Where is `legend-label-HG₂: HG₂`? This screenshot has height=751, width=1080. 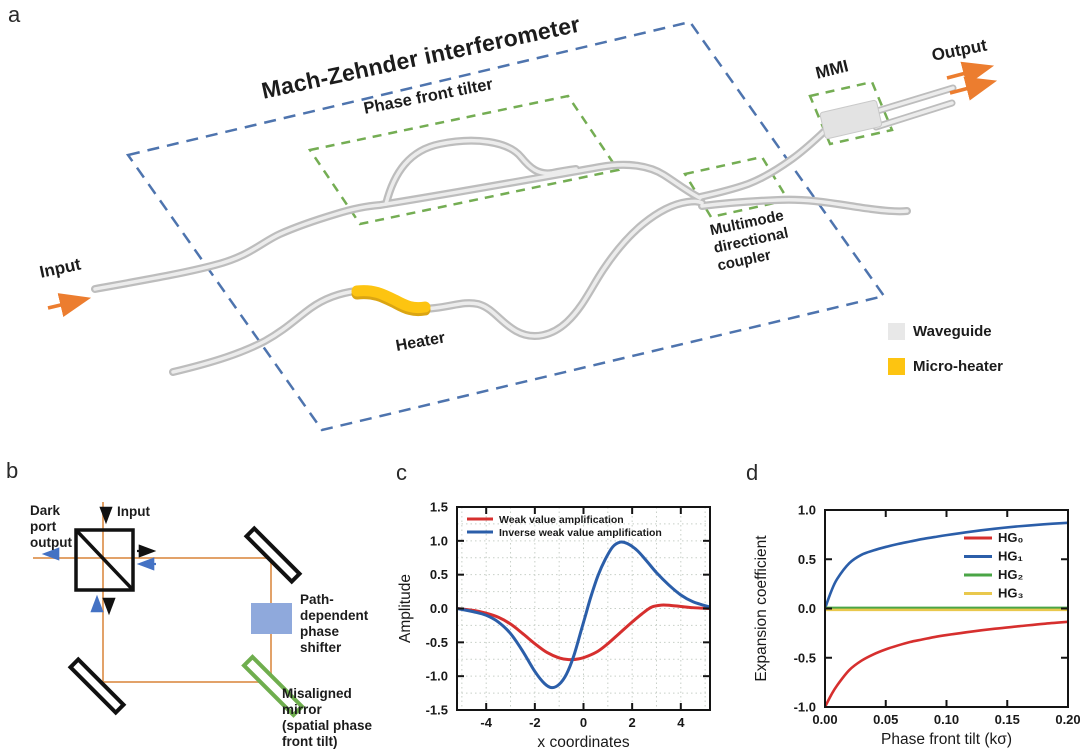 legend-label-HG₂: HG₂ is located at coordinates (1011, 574).